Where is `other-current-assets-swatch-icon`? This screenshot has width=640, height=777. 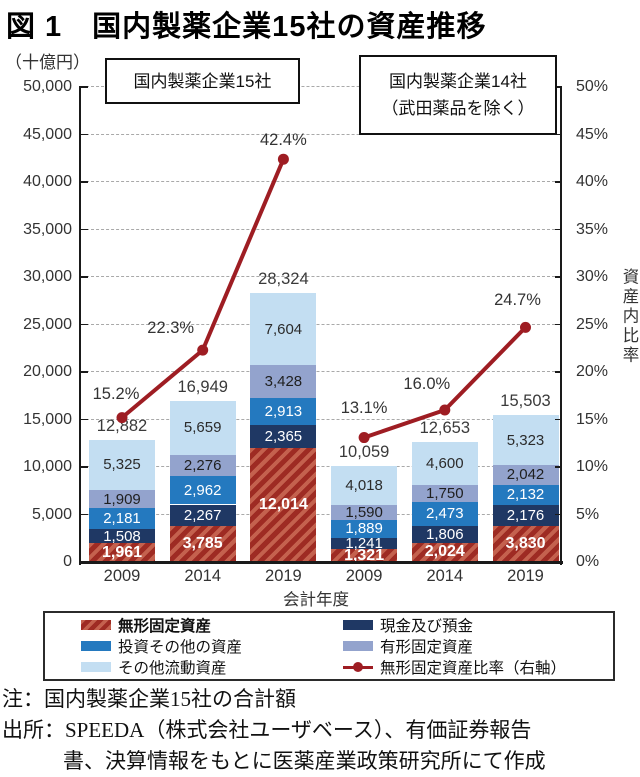 other-current-assets-swatch-icon is located at coordinates (96, 667).